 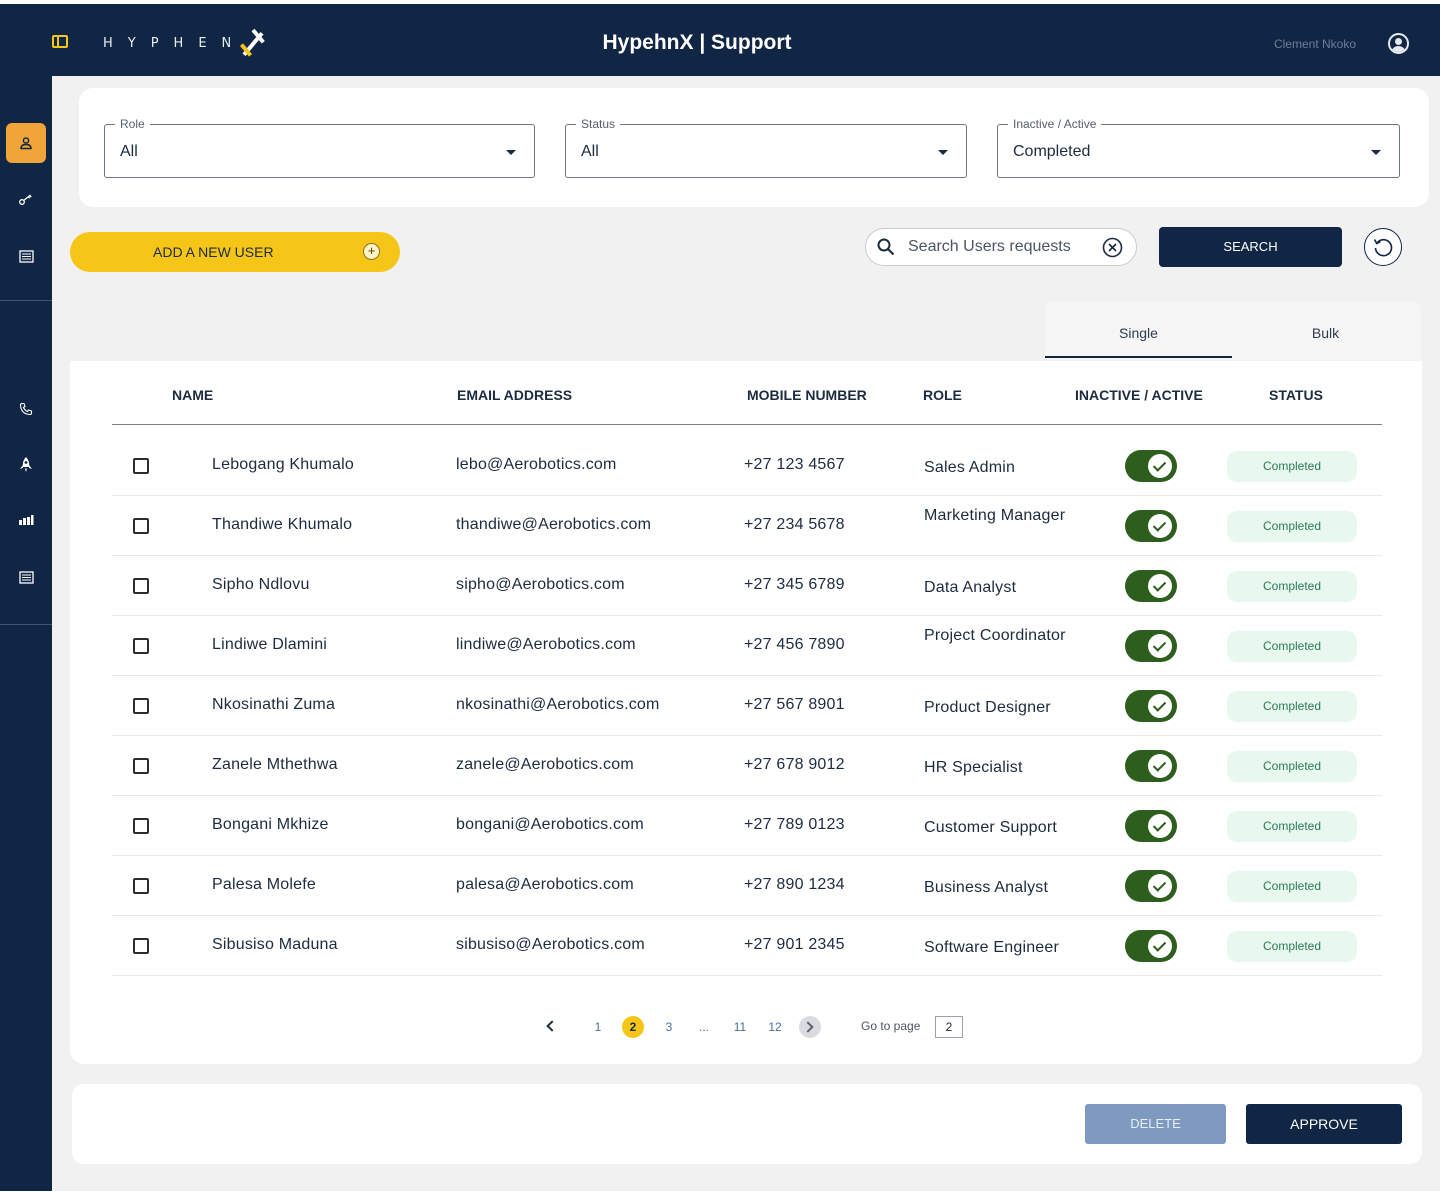 What do you see at coordinates (598, 124) in the screenshot?
I see `status-select-label: Status` at bounding box center [598, 124].